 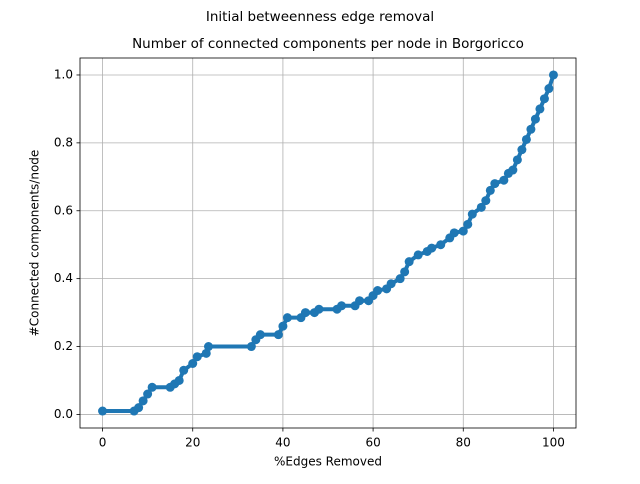 I want to click on x-axis-label: %Edges Removed, so click(x=328, y=462).